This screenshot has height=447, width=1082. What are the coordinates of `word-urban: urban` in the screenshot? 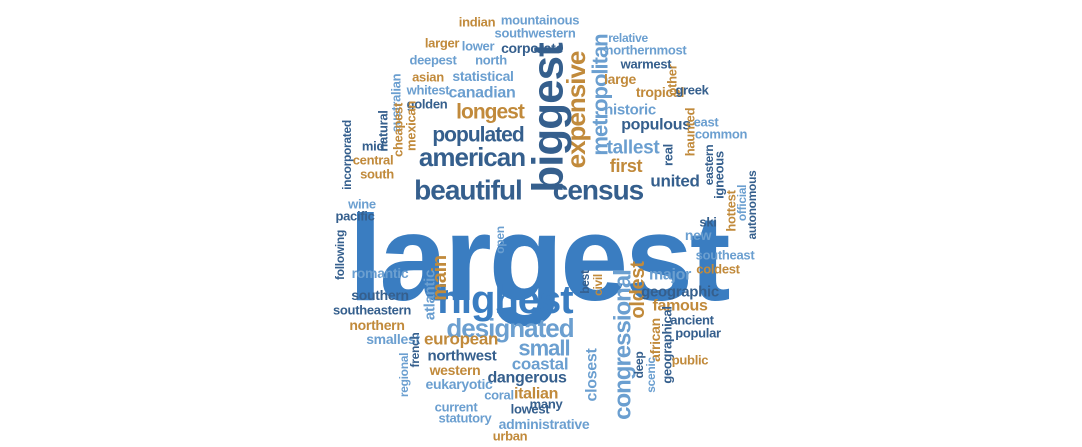 It's located at (510, 436).